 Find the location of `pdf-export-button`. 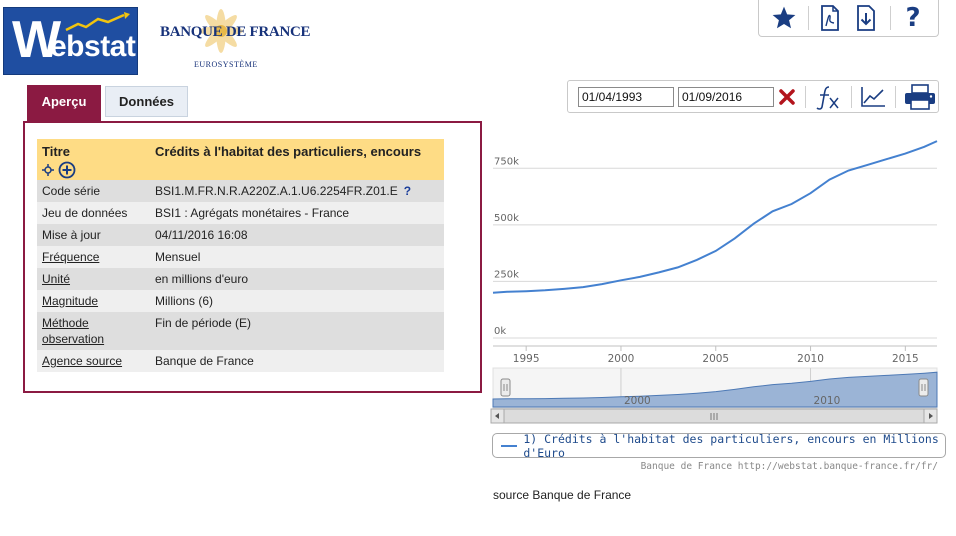

pdf-export-button is located at coordinates (830, 18).